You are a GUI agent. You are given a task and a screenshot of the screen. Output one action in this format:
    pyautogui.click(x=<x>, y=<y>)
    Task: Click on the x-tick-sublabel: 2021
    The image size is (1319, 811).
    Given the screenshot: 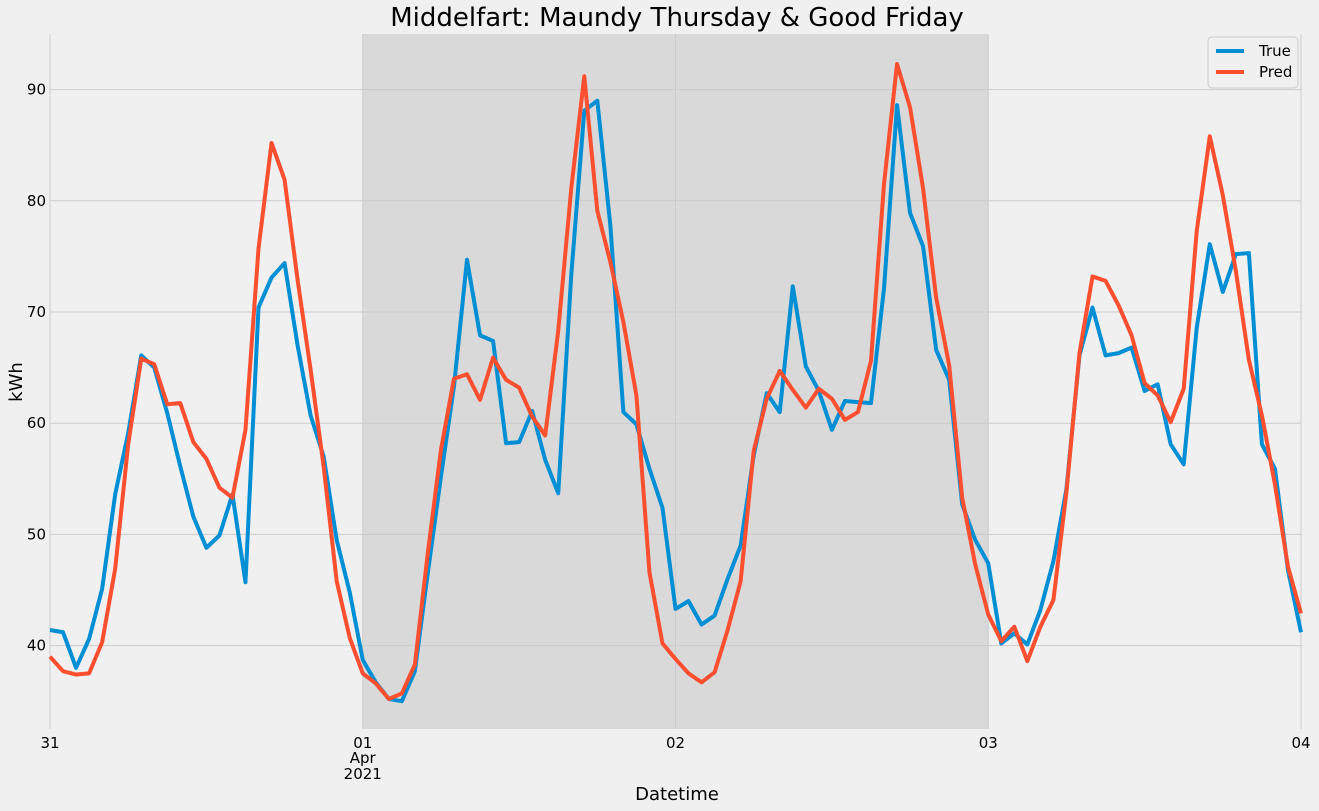 What is the action you would take?
    pyautogui.click(x=363, y=774)
    